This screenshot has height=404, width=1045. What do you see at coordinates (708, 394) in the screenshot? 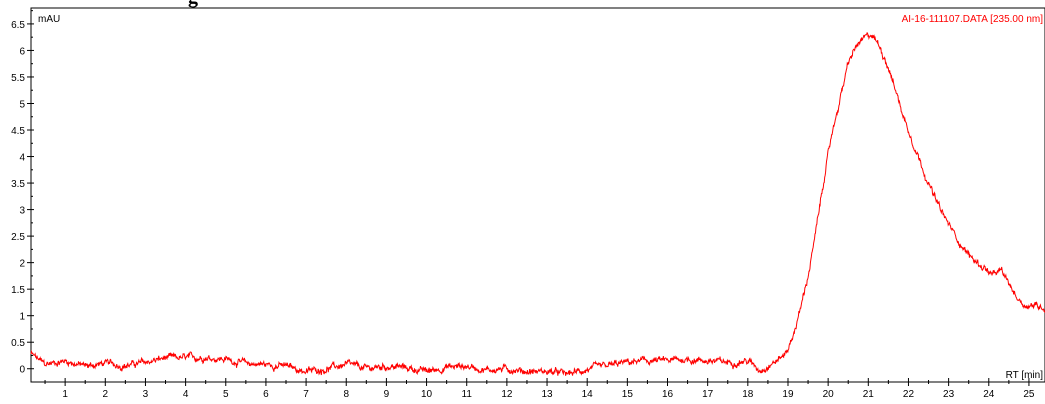
I see `x-tick-label: 17` at bounding box center [708, 394].